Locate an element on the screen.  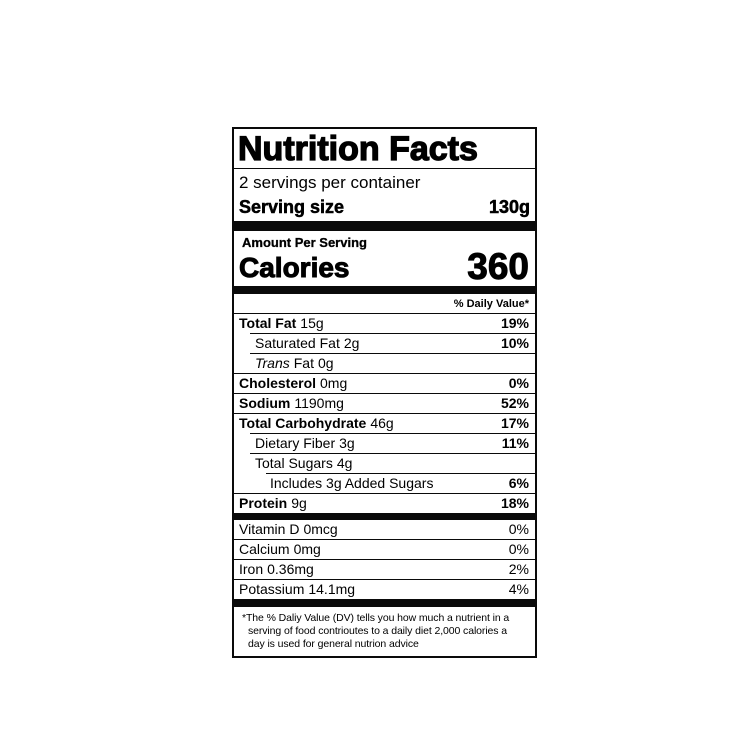
calories-label: Calories is located at coordinates (294, 267).